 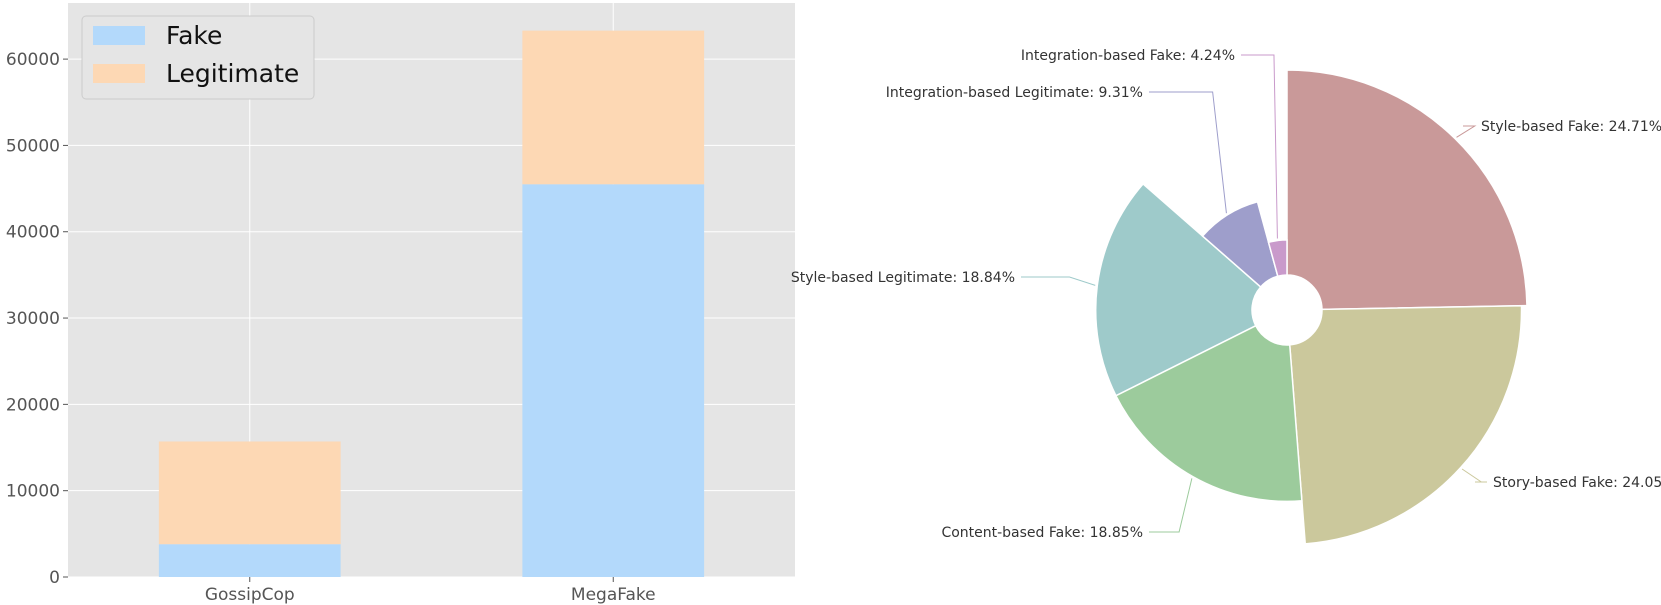 I want to click on pie-label-story-based-fake: Story-based Fake: 24.05%, so click(x=1577, y=483).